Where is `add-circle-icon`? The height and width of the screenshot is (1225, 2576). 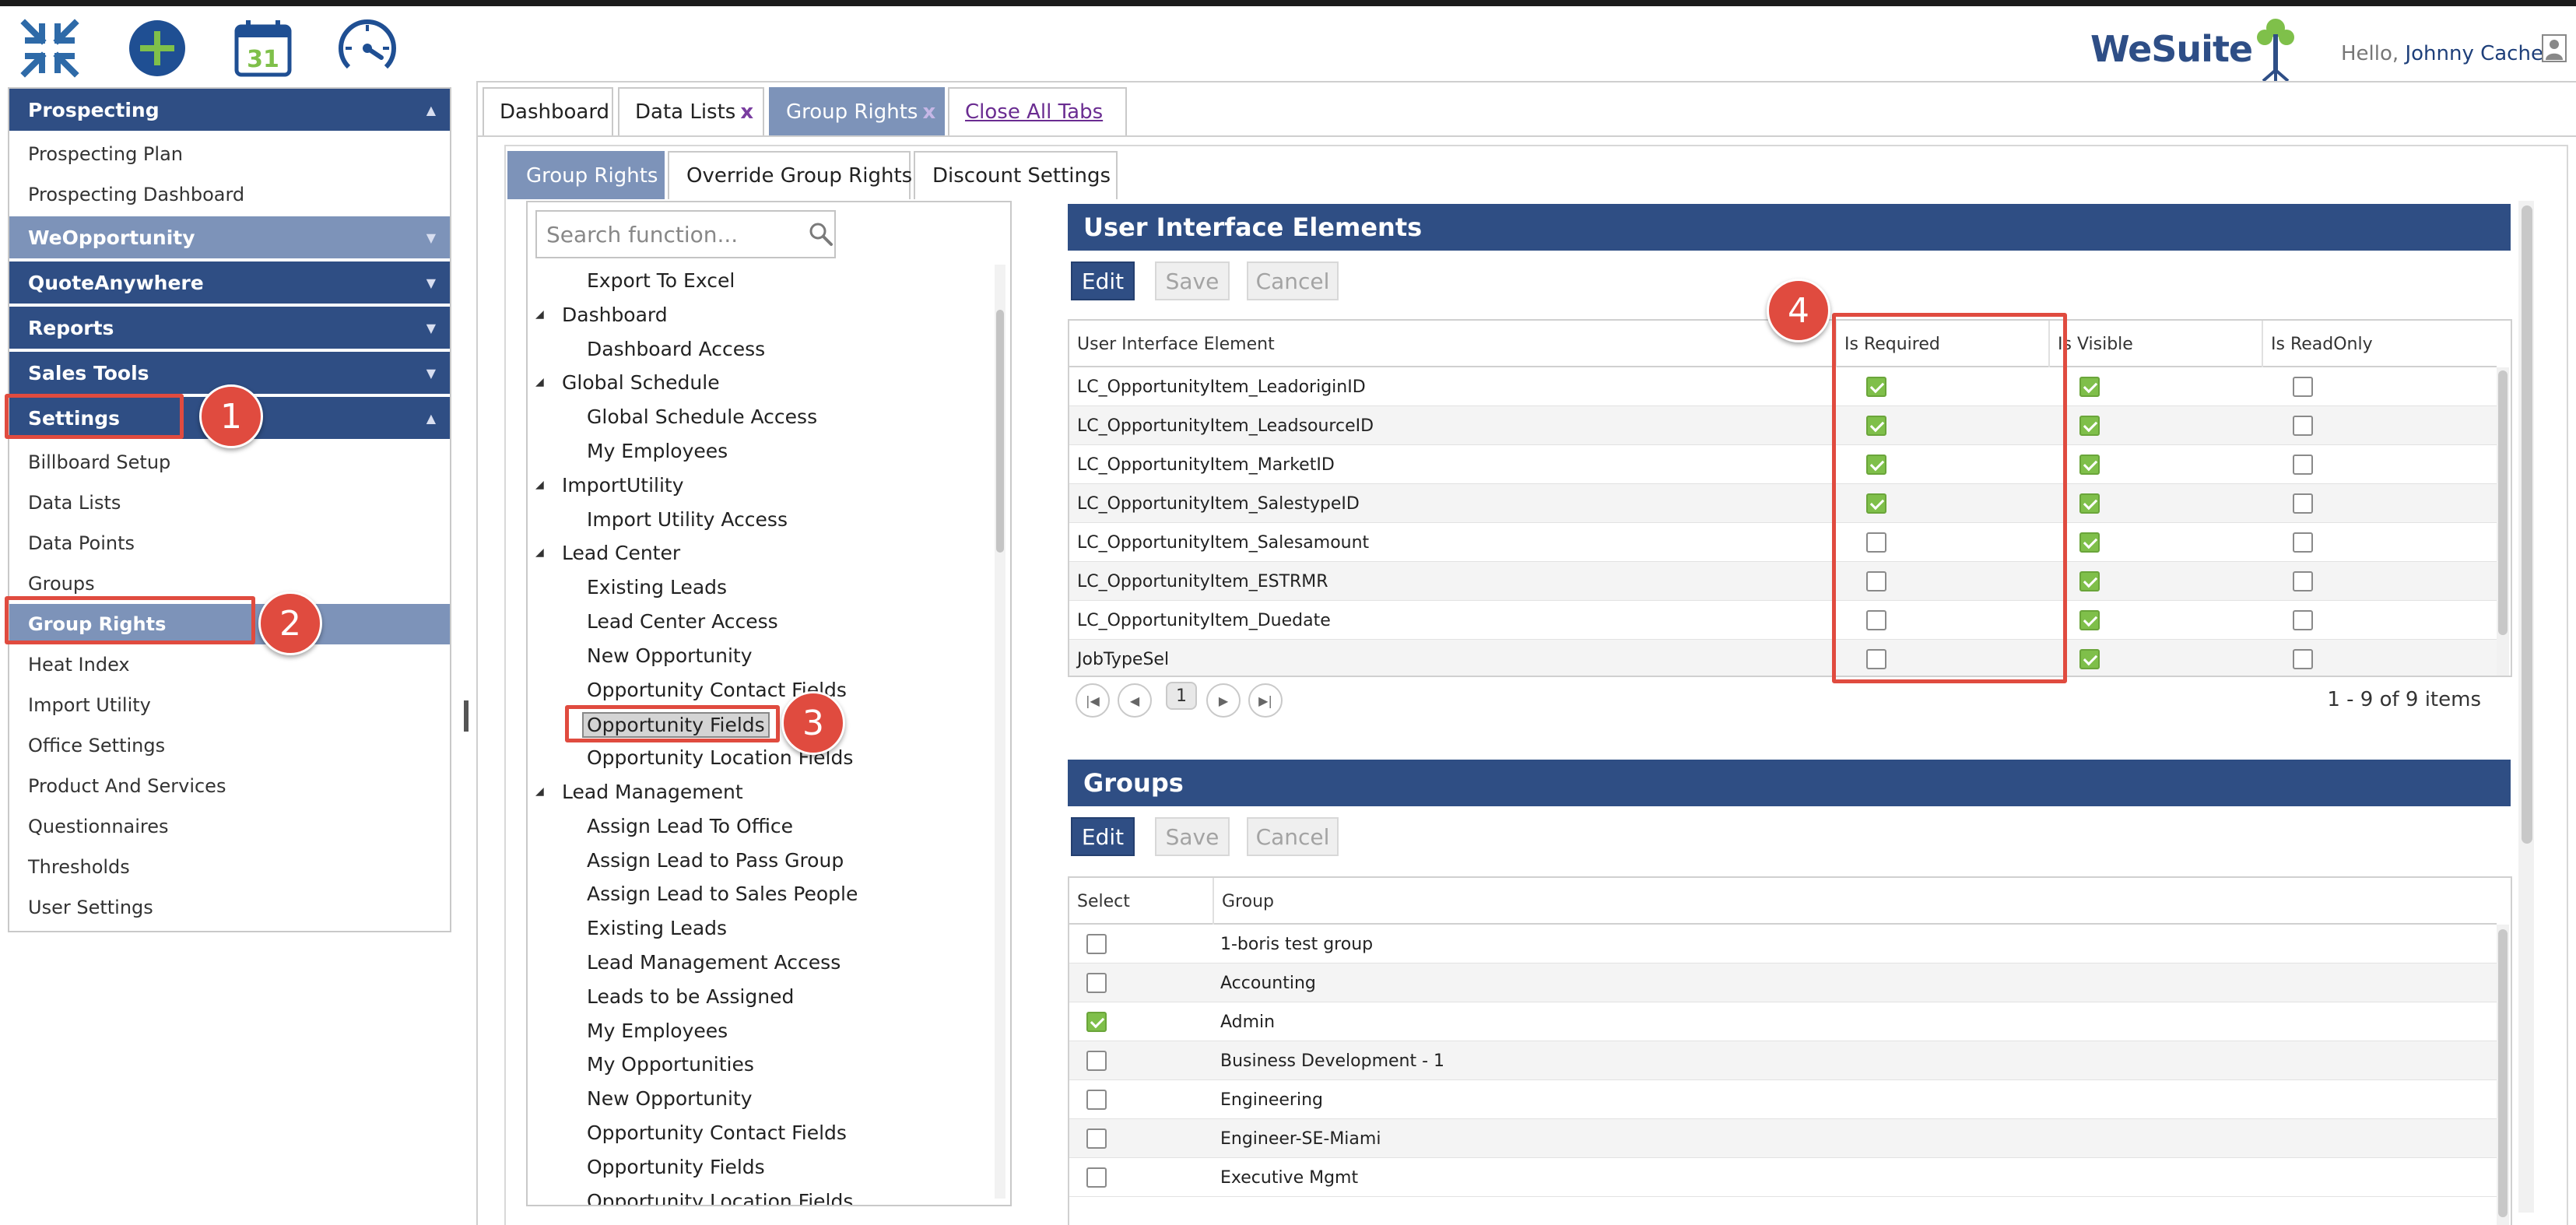 add-circle-icon is located at coordinates (158, 49).